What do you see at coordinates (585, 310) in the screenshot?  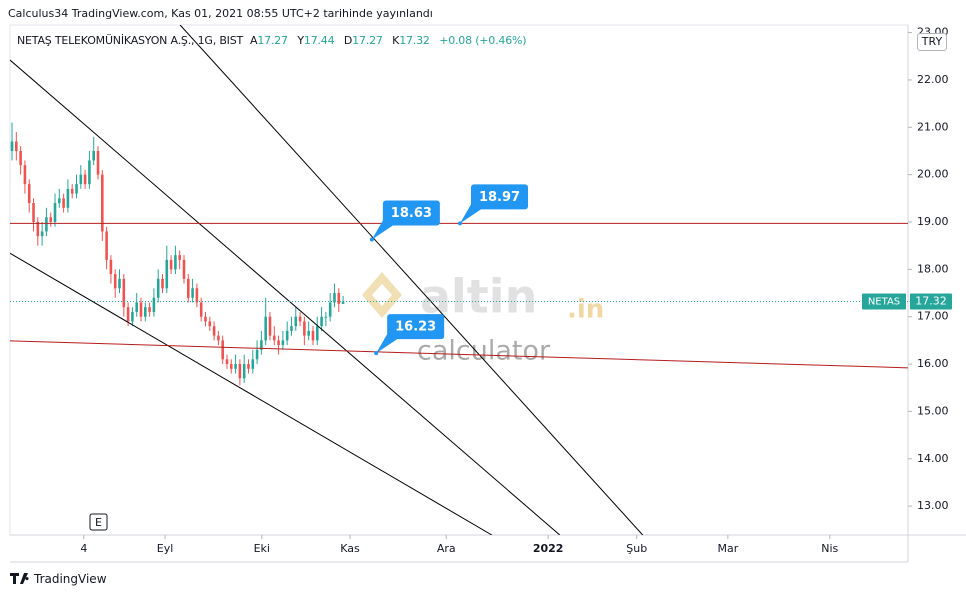 I see `watermark-domain: .in` at bounding box center [585, 310].